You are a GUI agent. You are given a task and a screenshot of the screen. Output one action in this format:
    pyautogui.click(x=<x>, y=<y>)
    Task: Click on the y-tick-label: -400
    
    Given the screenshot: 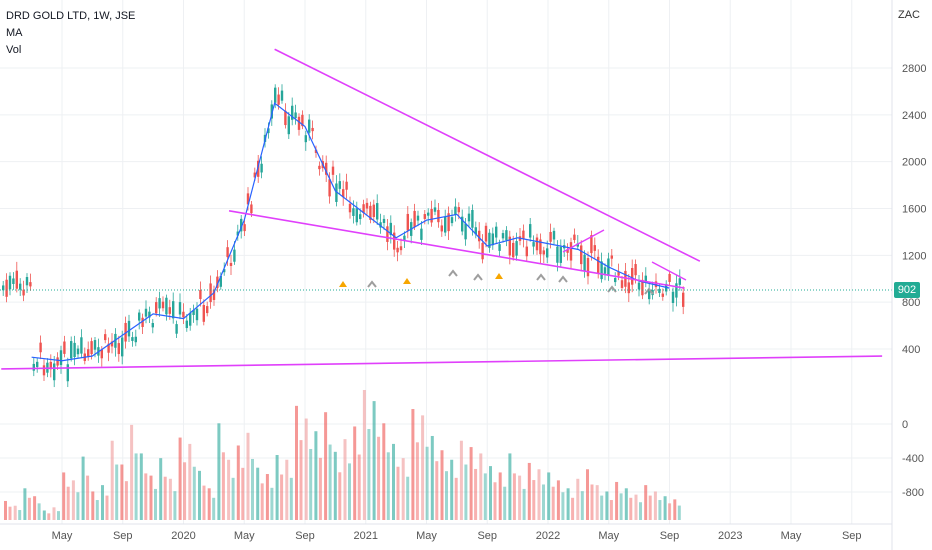 What is the action you would take?
    pyautogui.click(x=913, y=459)
    